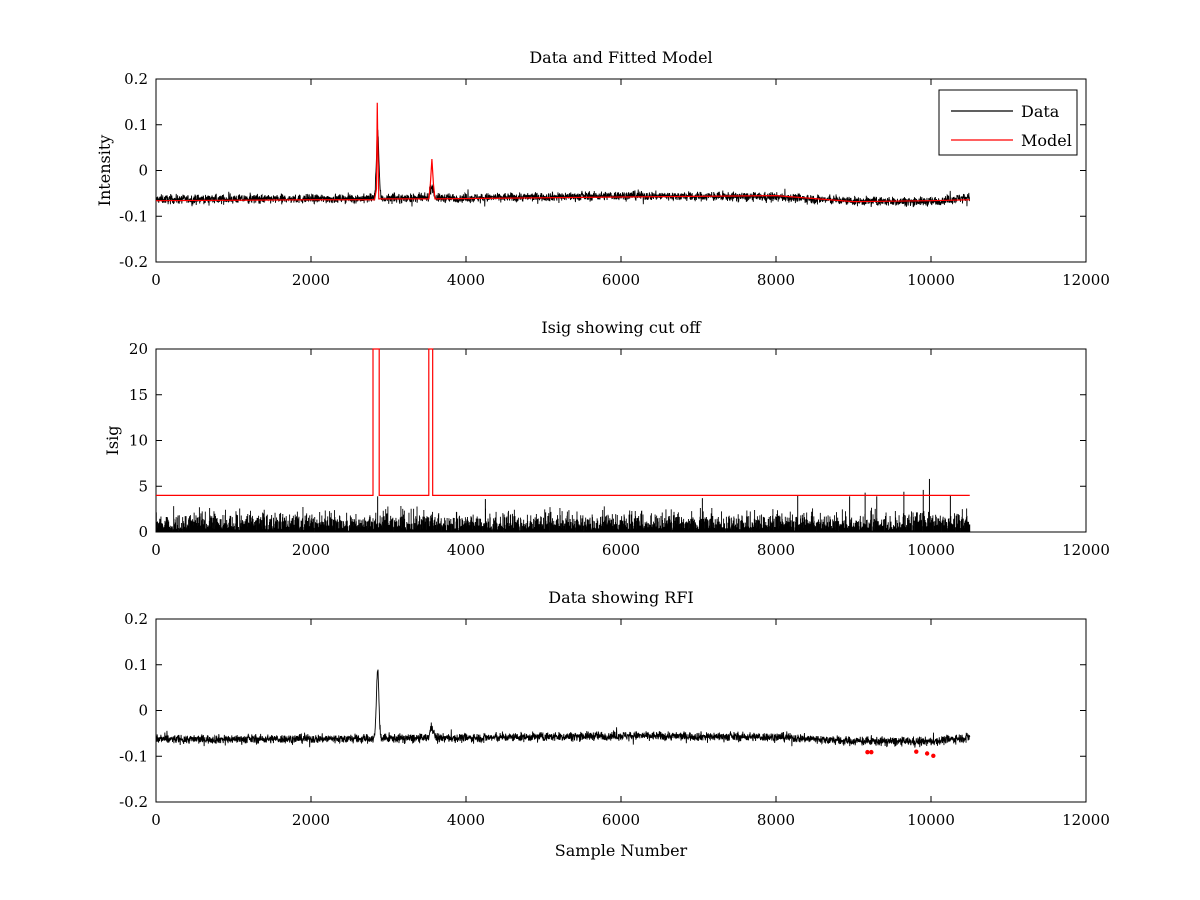 This screenshot has width=1200, height=900. Describe the element at coordinates (138, 441) in the screenshot. I see `y-tick-label: 10` at that location.